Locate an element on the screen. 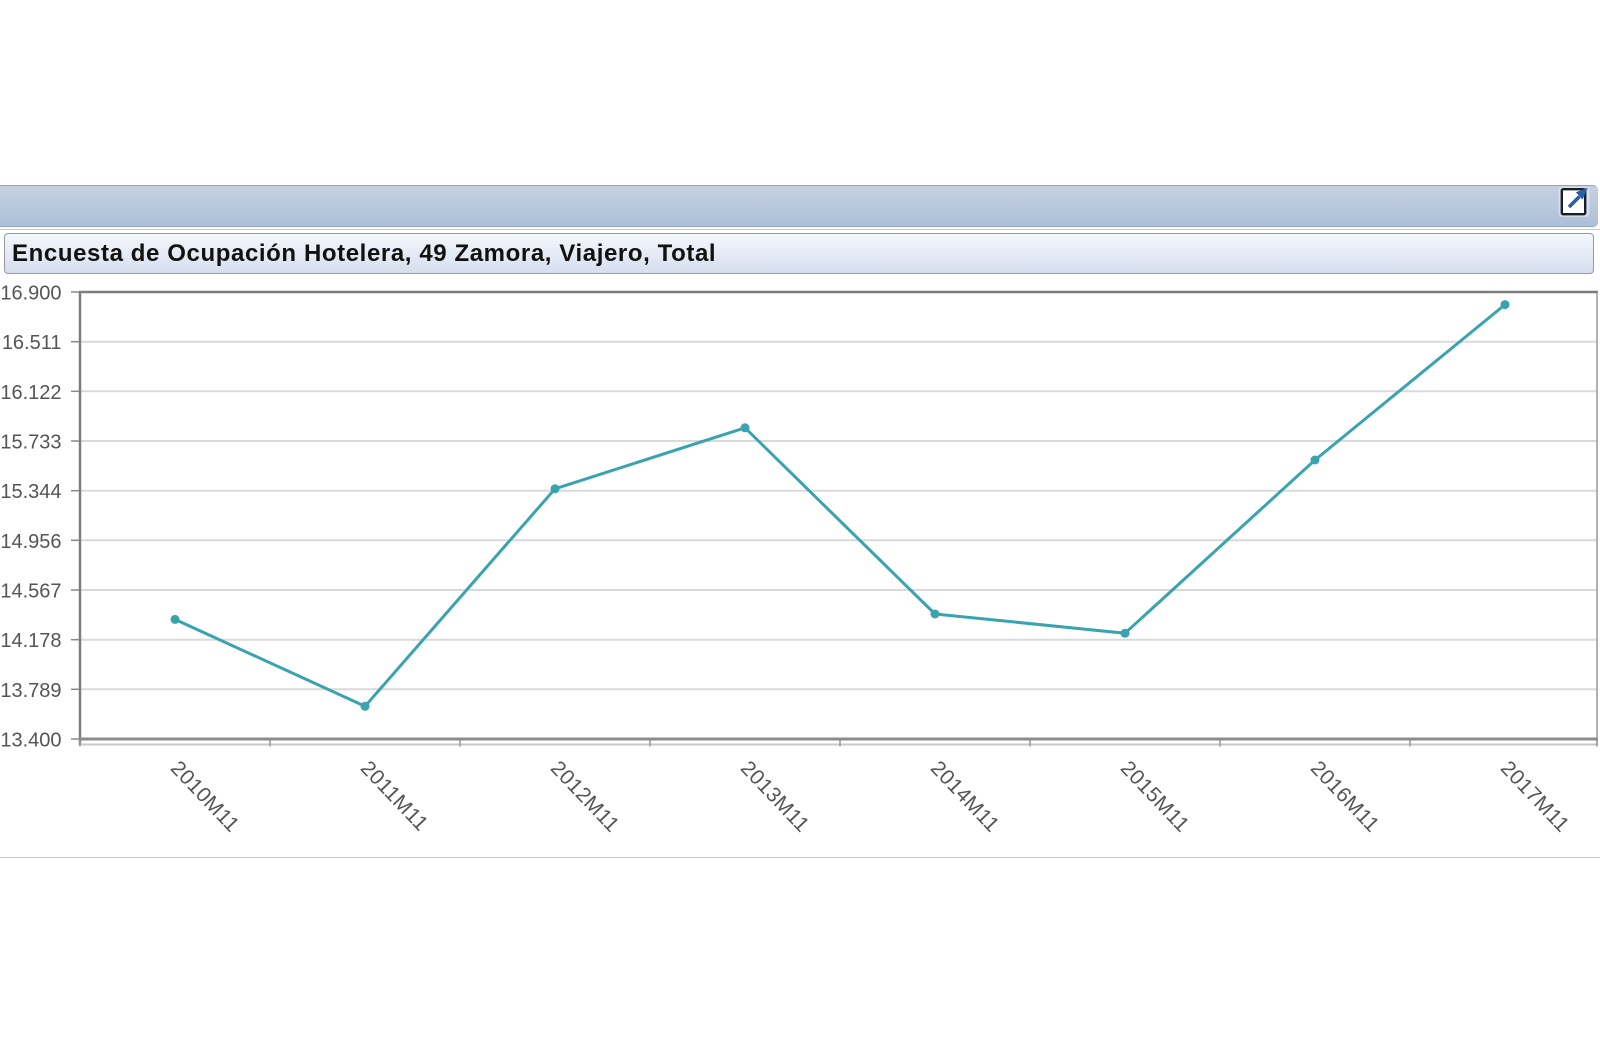  svg-text: 14.178 is located at coordinates (30, 641).